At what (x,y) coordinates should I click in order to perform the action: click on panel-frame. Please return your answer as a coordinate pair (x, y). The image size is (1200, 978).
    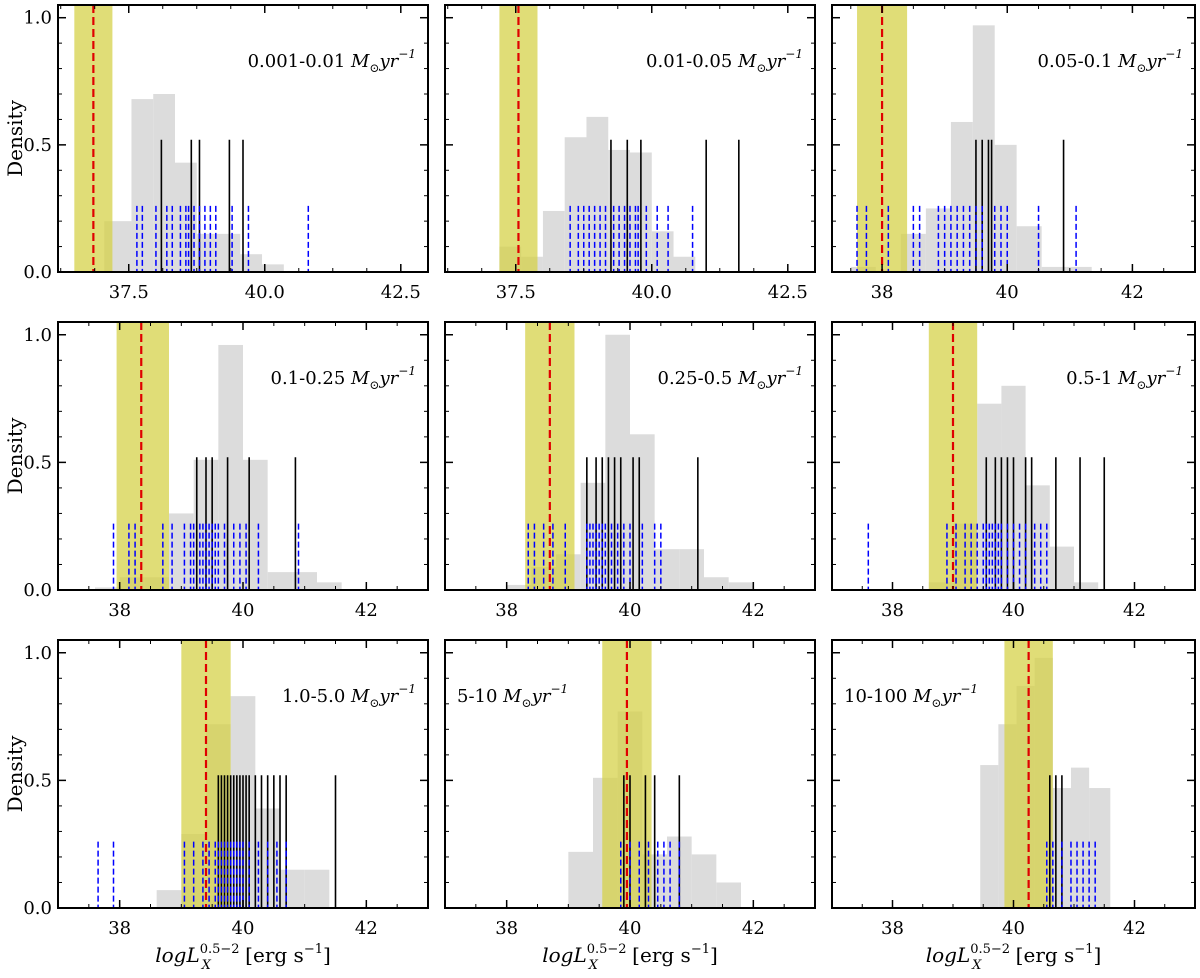
    Looking at the image, I should click on (630, 138).